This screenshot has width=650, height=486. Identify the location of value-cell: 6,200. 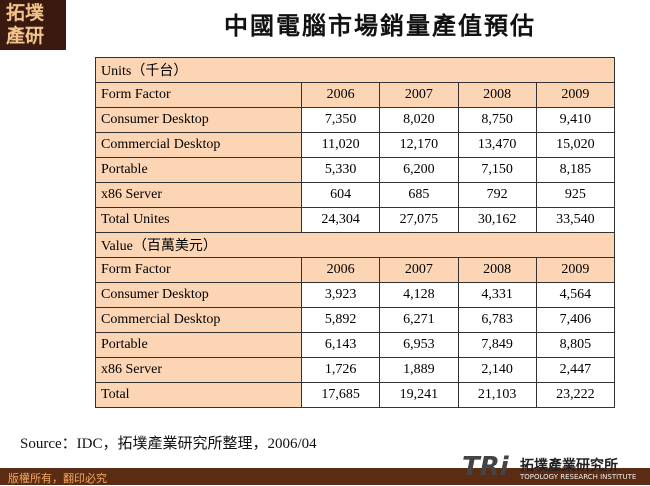
(419, 170).